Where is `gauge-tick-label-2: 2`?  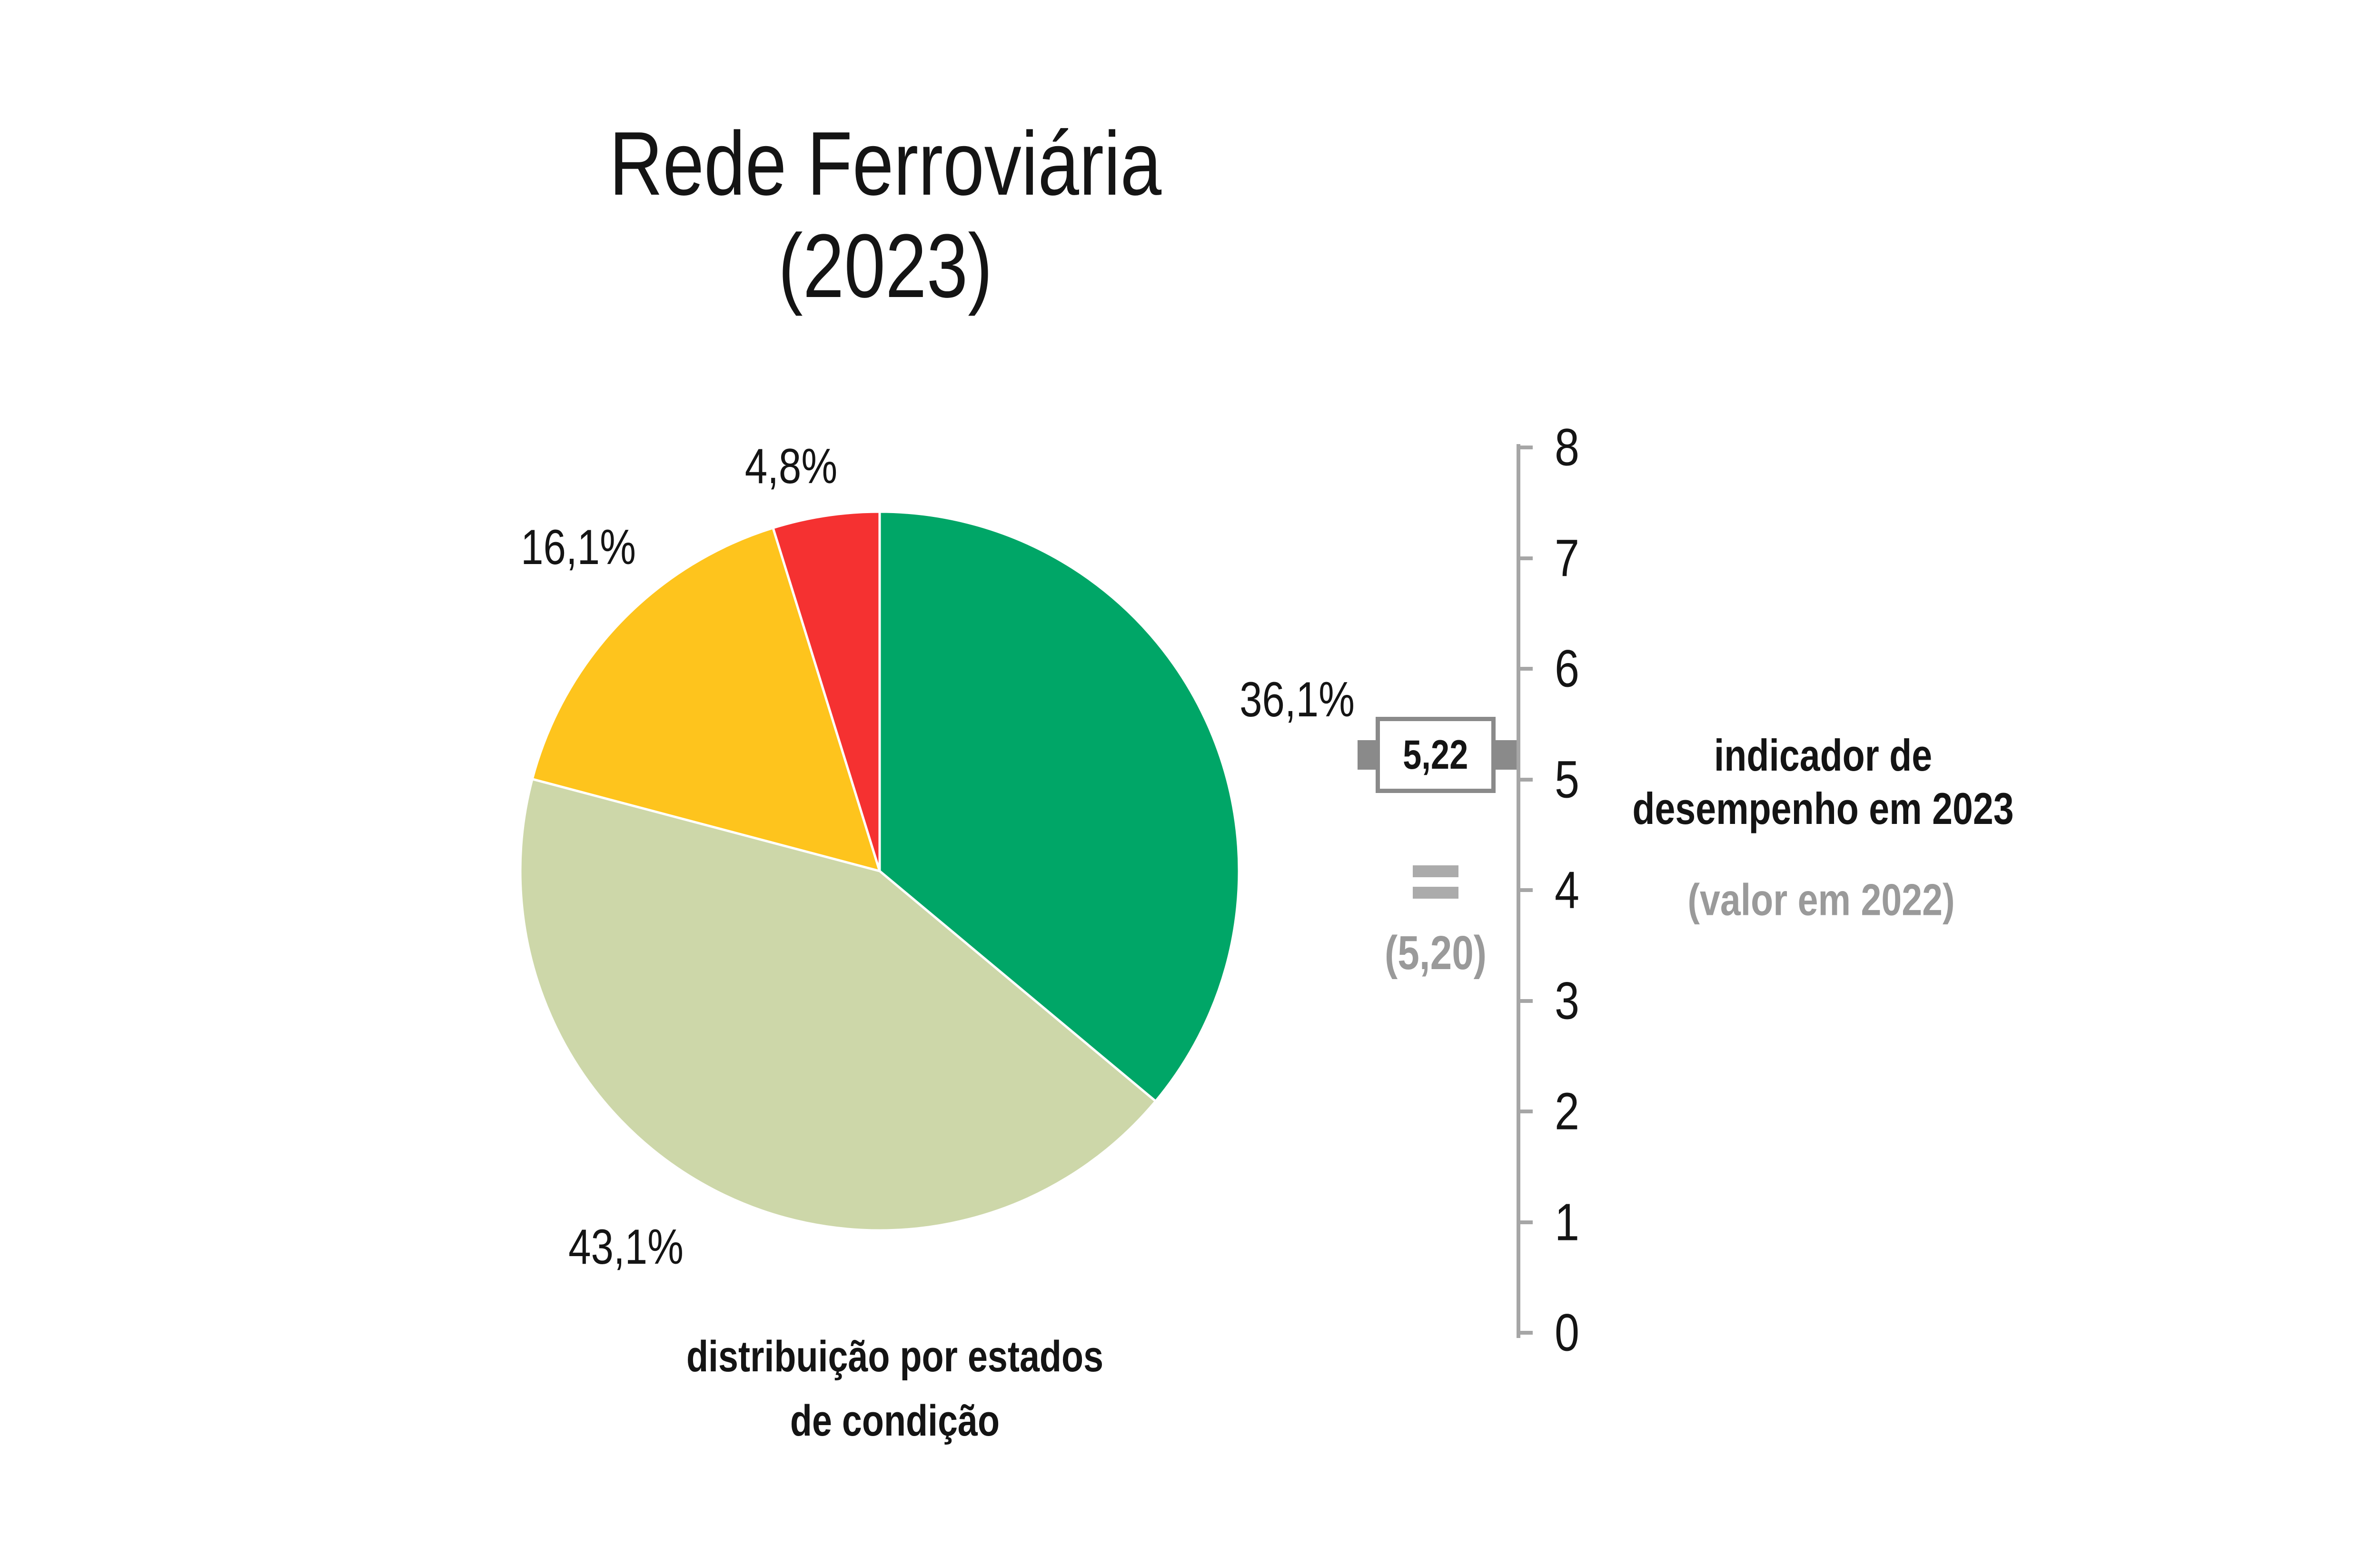
gauge-tick-label-2: 2 is located at coordinates (1567, 1111).